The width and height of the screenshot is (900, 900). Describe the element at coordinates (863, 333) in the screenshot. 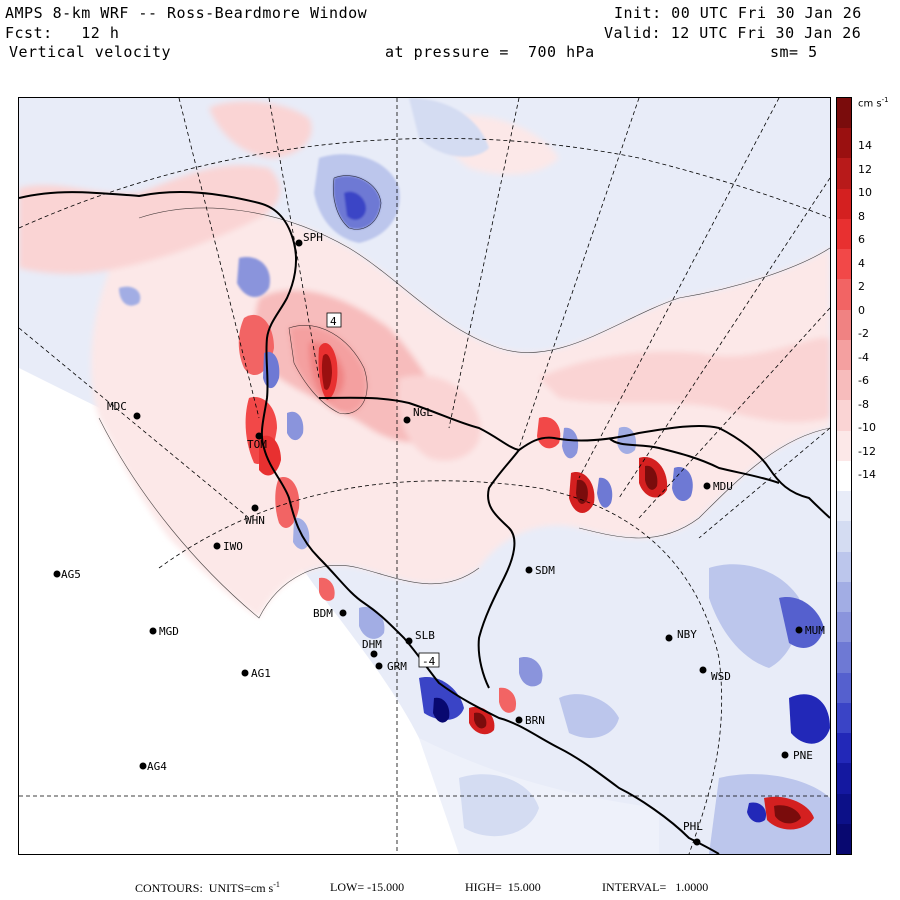

I see `colorbar-tick-label: -2` at that location.